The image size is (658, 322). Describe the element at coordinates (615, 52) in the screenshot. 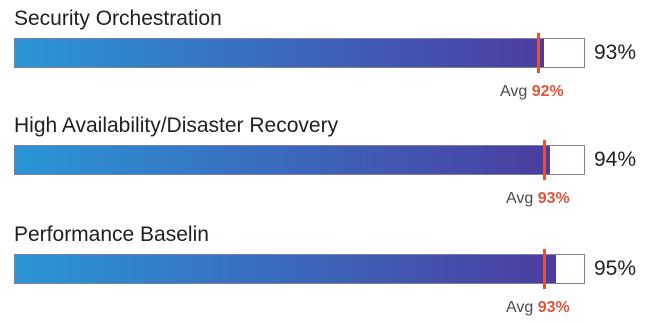

I see `value-label: 93%` at that location.